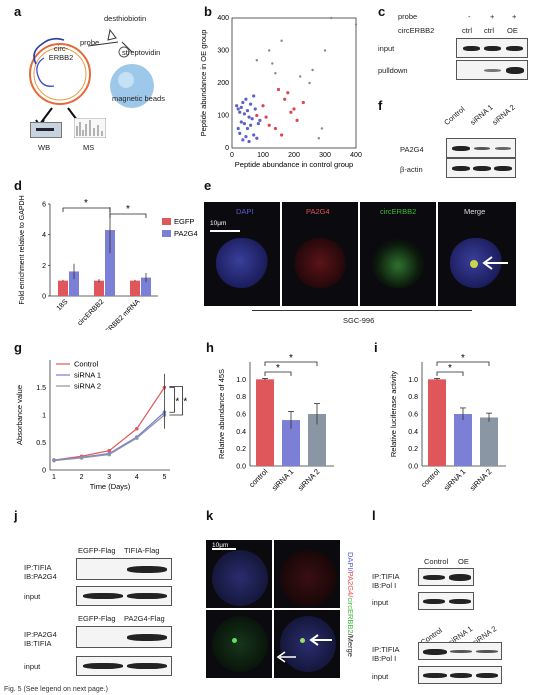  Describe the element at coordinates (241, 397) in the screenshot. I see `h-ytick-4: 0.8` at that location.